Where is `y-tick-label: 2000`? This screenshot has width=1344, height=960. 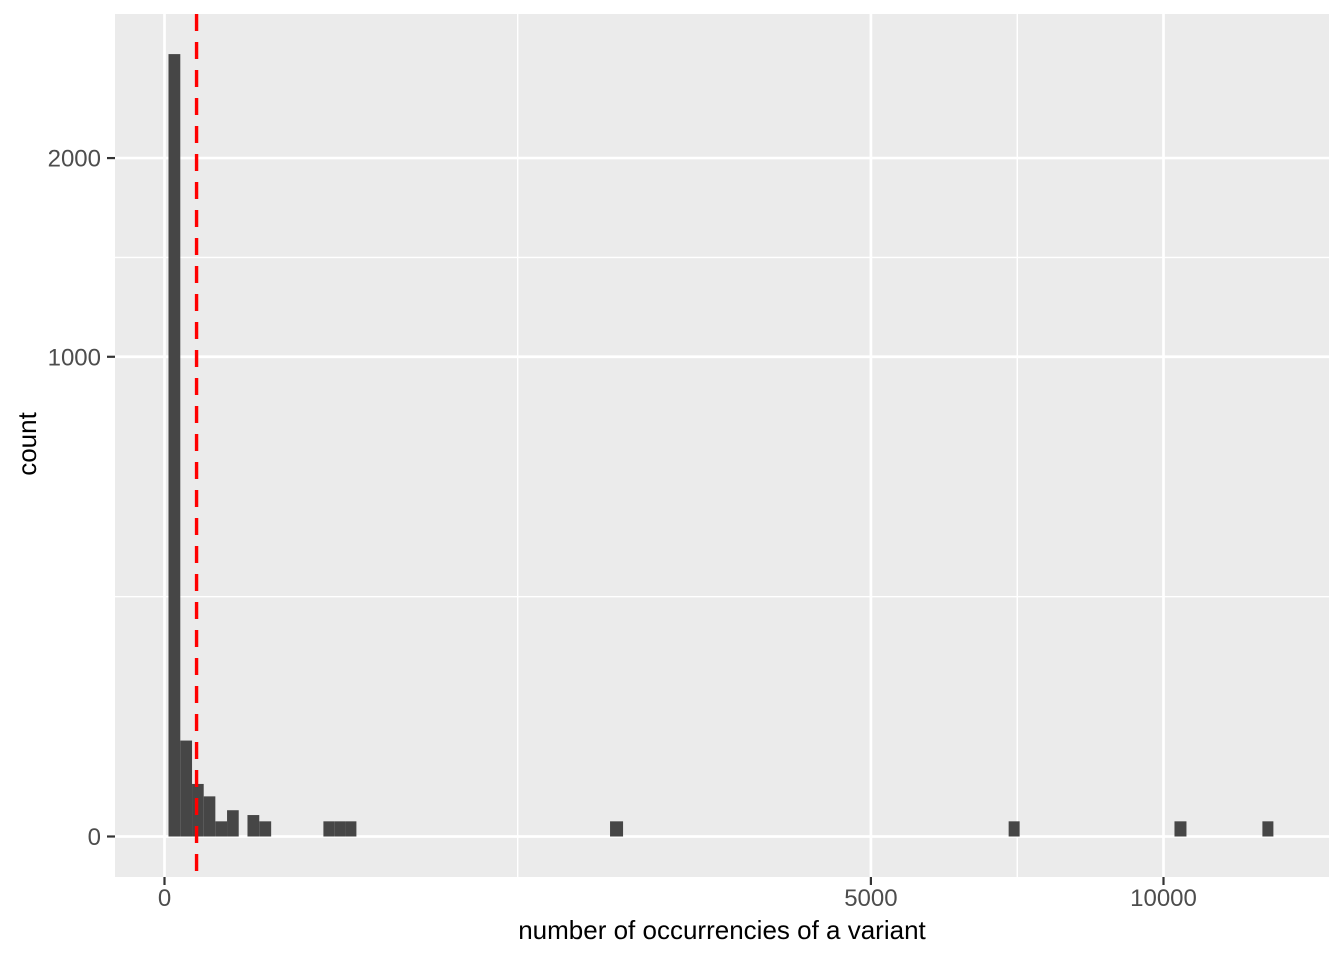 y-tick-label: 2000 is located at coordinates (74, 159).